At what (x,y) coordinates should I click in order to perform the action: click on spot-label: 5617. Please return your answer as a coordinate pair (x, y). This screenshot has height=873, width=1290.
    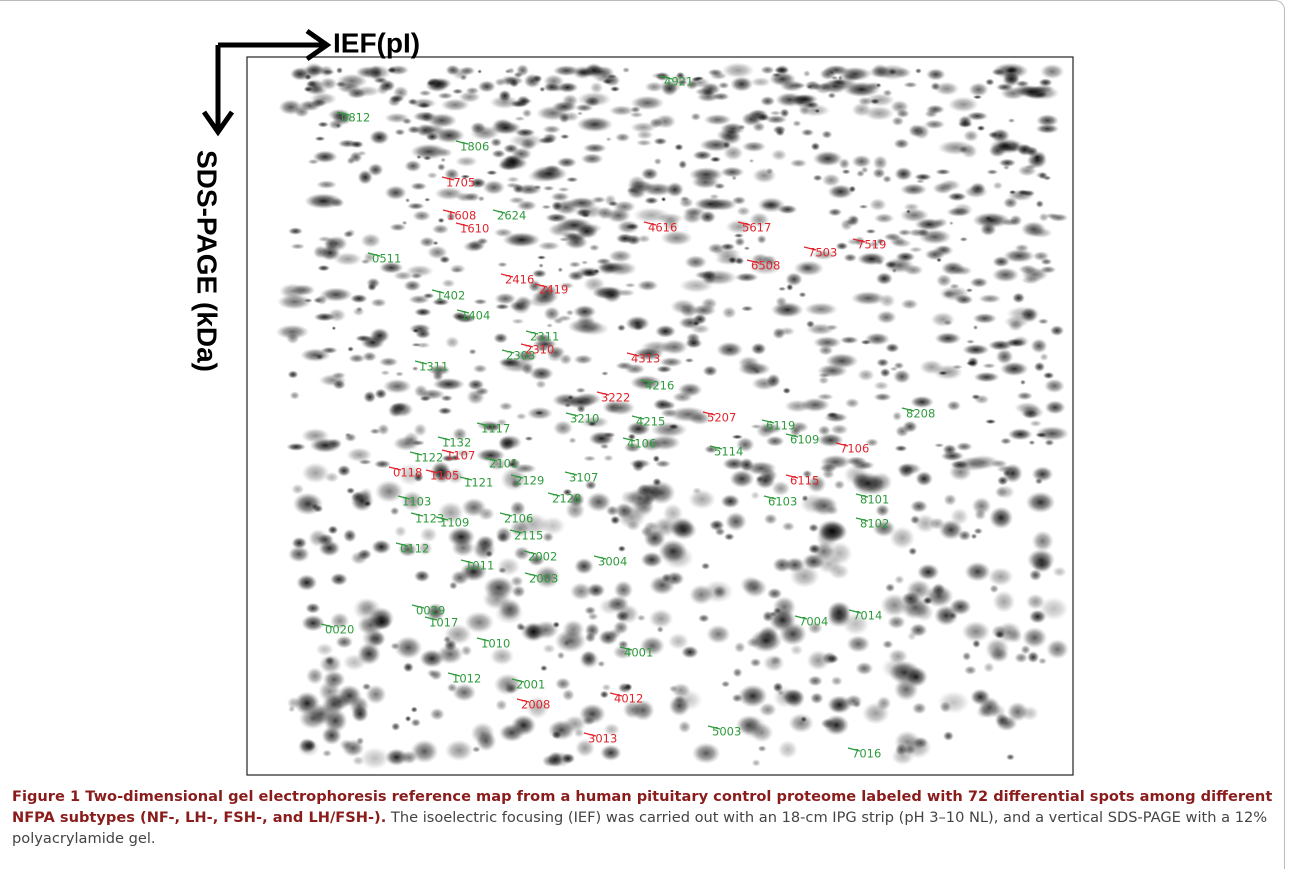
    Looking at the image, I should click on (756, 228).